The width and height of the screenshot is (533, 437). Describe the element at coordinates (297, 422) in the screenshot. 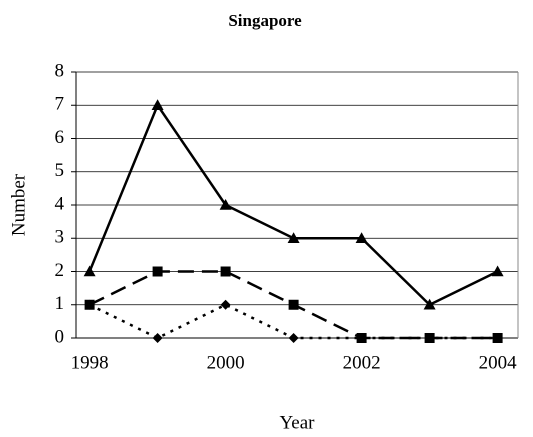

I see `x-axis-title: Year` at that location.